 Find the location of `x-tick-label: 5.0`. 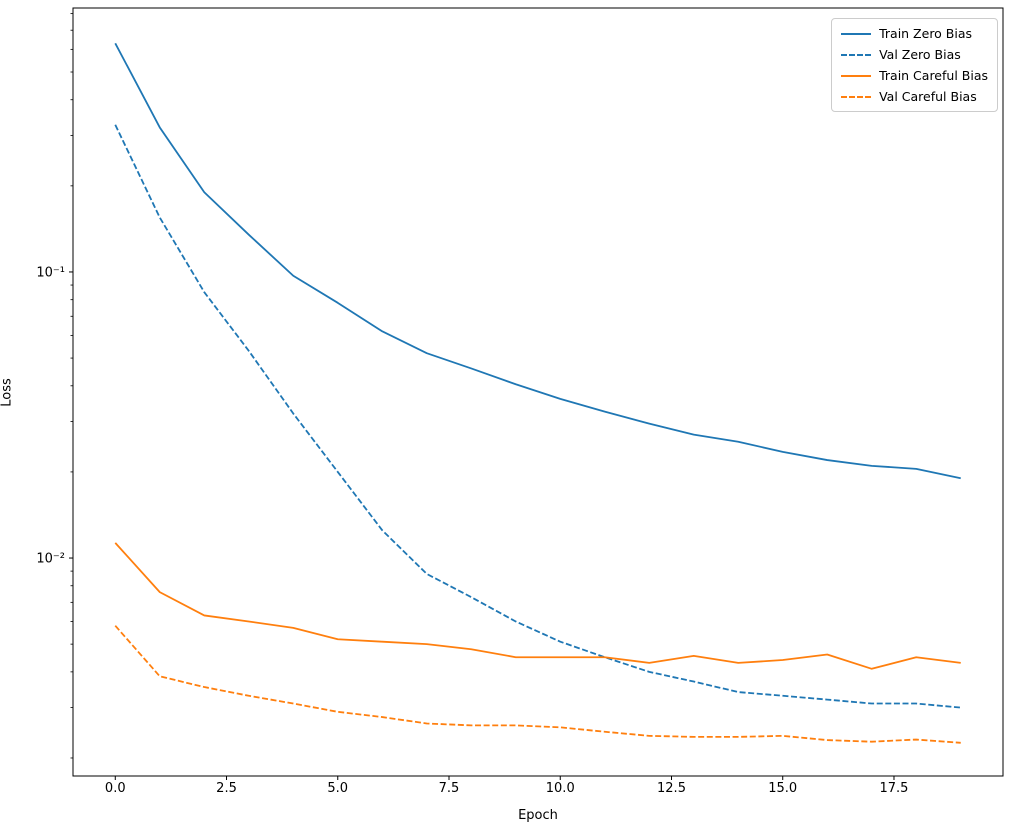

x-tick-label: 5.0 is located at coordinates (337, 788).